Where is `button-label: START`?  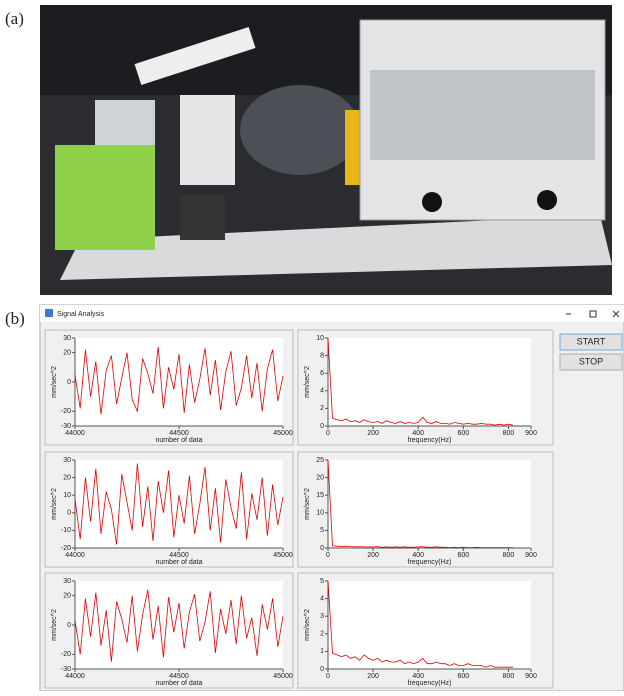
button-label: START is located at coordinates (591, 341).